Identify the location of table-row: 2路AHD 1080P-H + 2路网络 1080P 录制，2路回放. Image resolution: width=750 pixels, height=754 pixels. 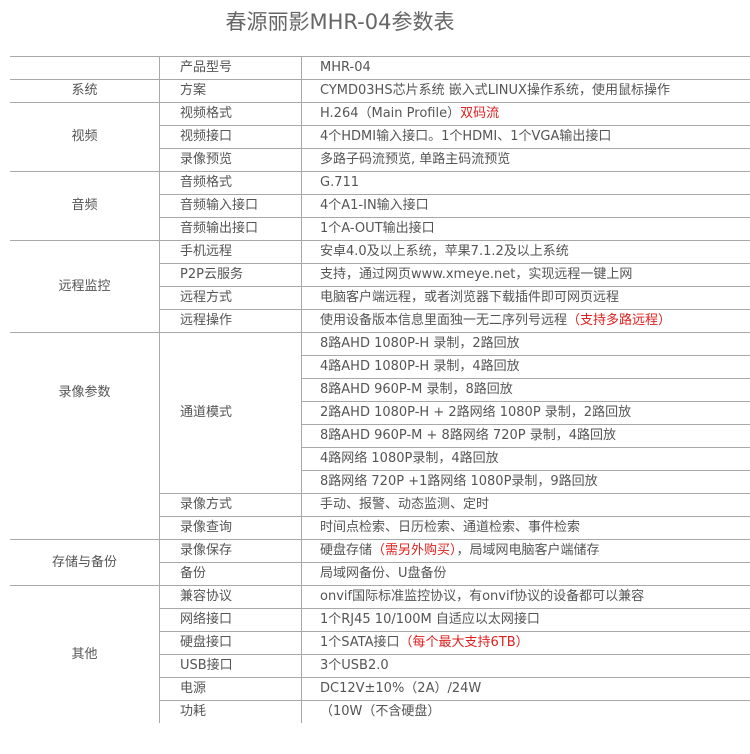
(380, 413).